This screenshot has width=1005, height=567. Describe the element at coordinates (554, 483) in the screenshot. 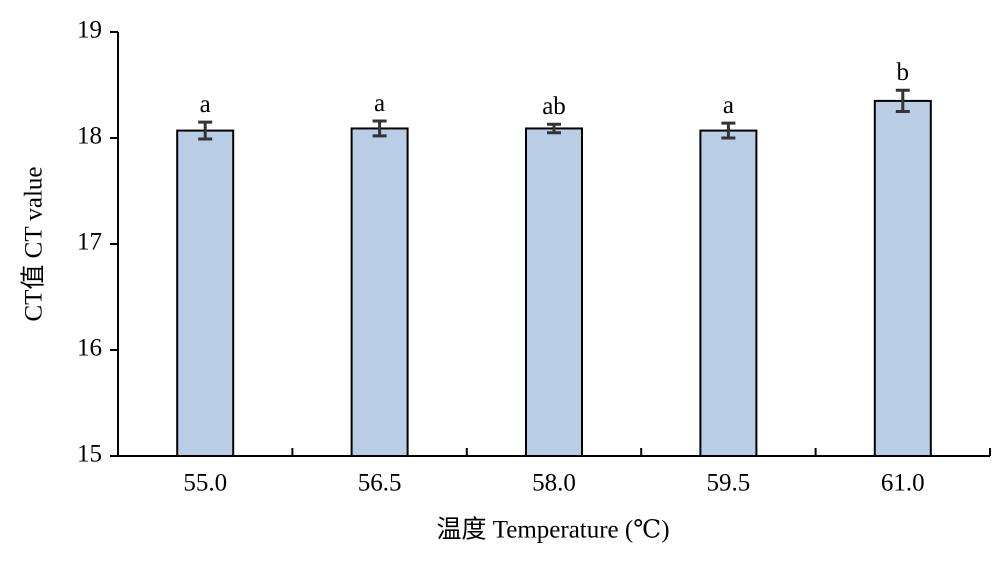

I see `x-tick-label: 58.0` at that location.